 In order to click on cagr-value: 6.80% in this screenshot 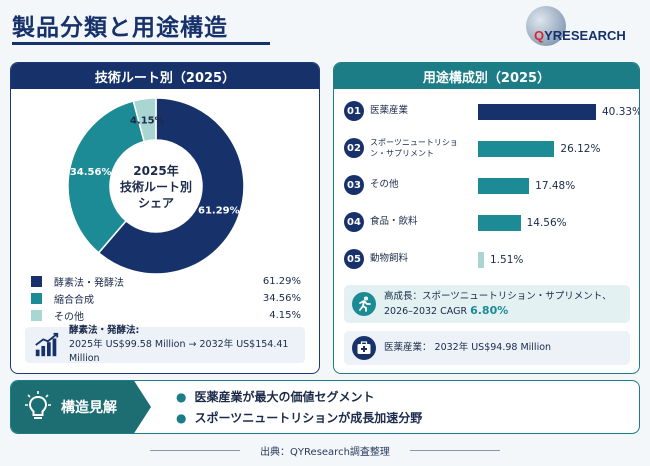, I will do `click(489, 310)`.